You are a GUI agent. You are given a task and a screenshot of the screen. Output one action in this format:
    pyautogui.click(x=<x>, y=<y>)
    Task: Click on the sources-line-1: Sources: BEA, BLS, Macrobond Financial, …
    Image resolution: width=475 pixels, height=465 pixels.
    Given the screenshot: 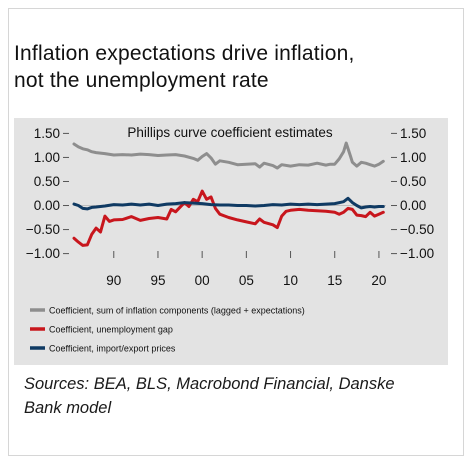 What is the action you would take?
    pyautogui.click(x=209, y=384)
    